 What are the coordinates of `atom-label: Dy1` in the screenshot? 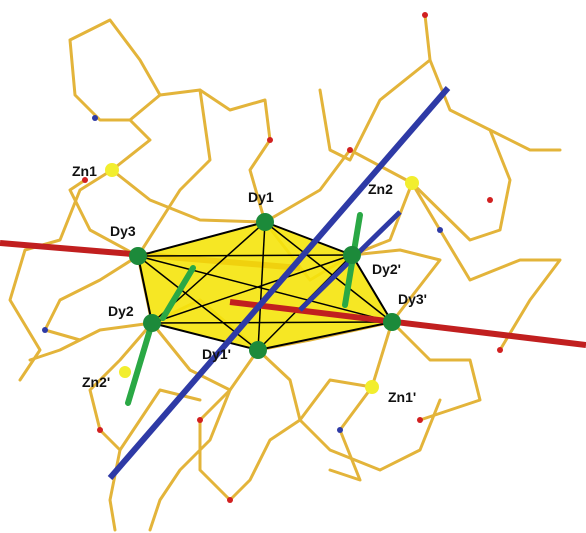 It's located at (261, 197).